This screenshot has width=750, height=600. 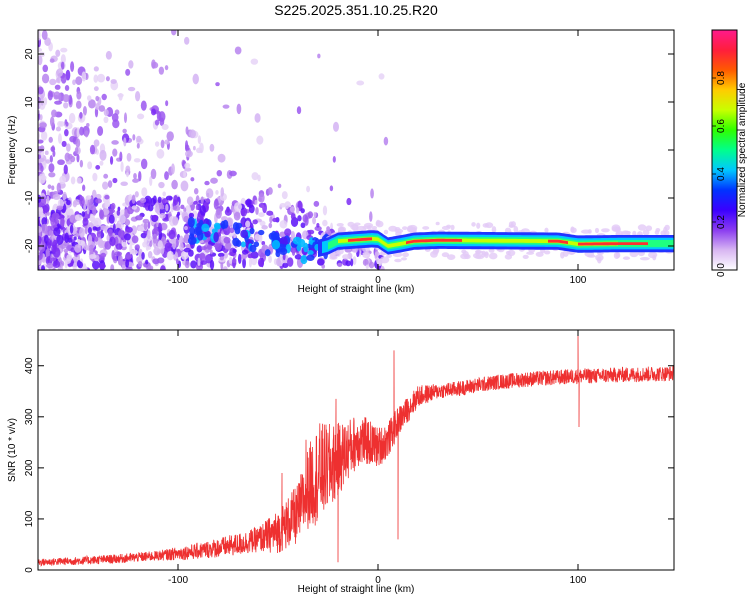 I want to click on colorbar-tick-label: 0.2, so click(x=721, y=222).